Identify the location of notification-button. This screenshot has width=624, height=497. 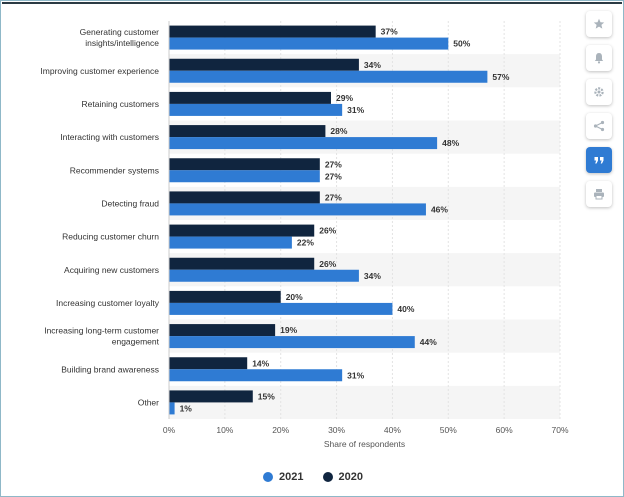
(599, 58).